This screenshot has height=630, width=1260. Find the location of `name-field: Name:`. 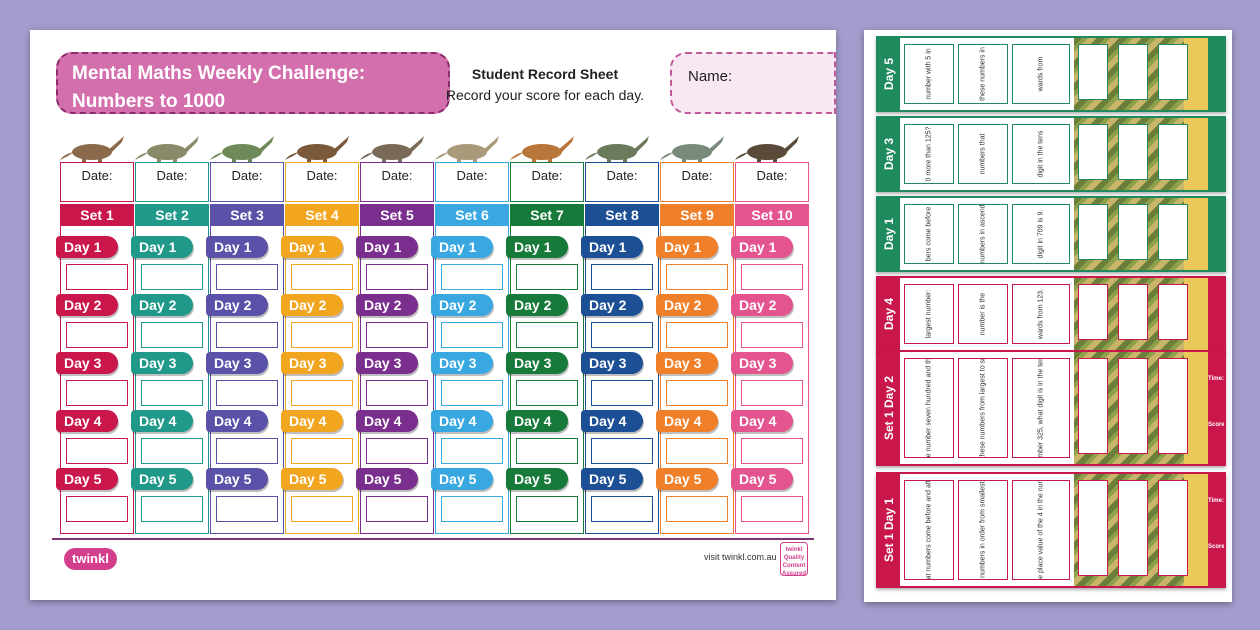

name-field: Name: is located at coordinates (753, 83).